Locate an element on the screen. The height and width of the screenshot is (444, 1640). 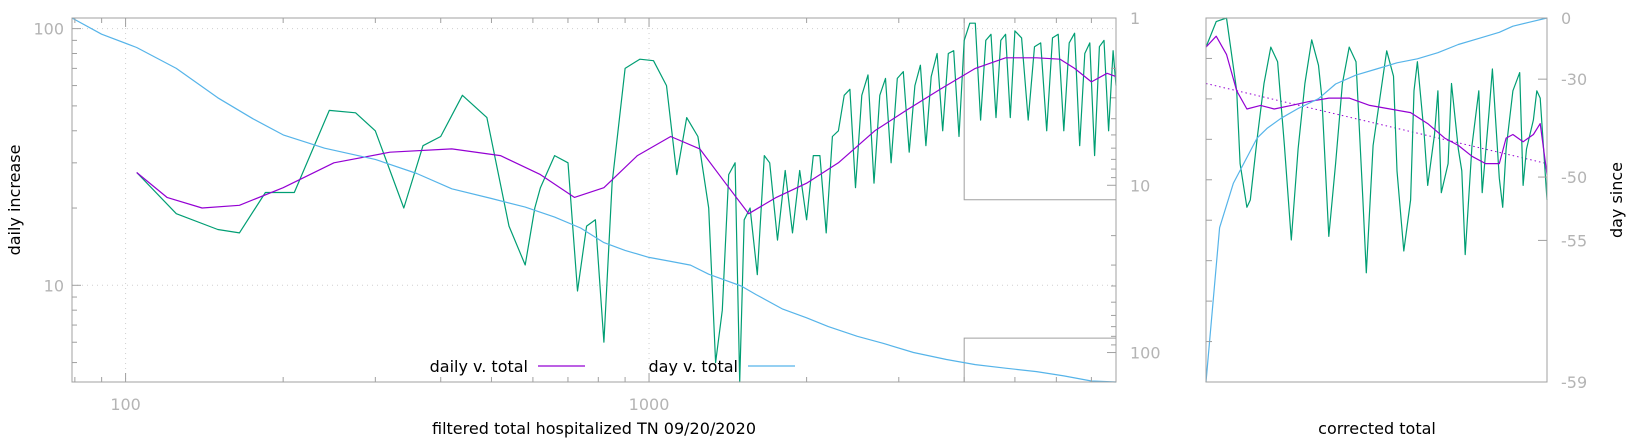
main-y-tick-label: 10 is located at coordinates (54, 285).